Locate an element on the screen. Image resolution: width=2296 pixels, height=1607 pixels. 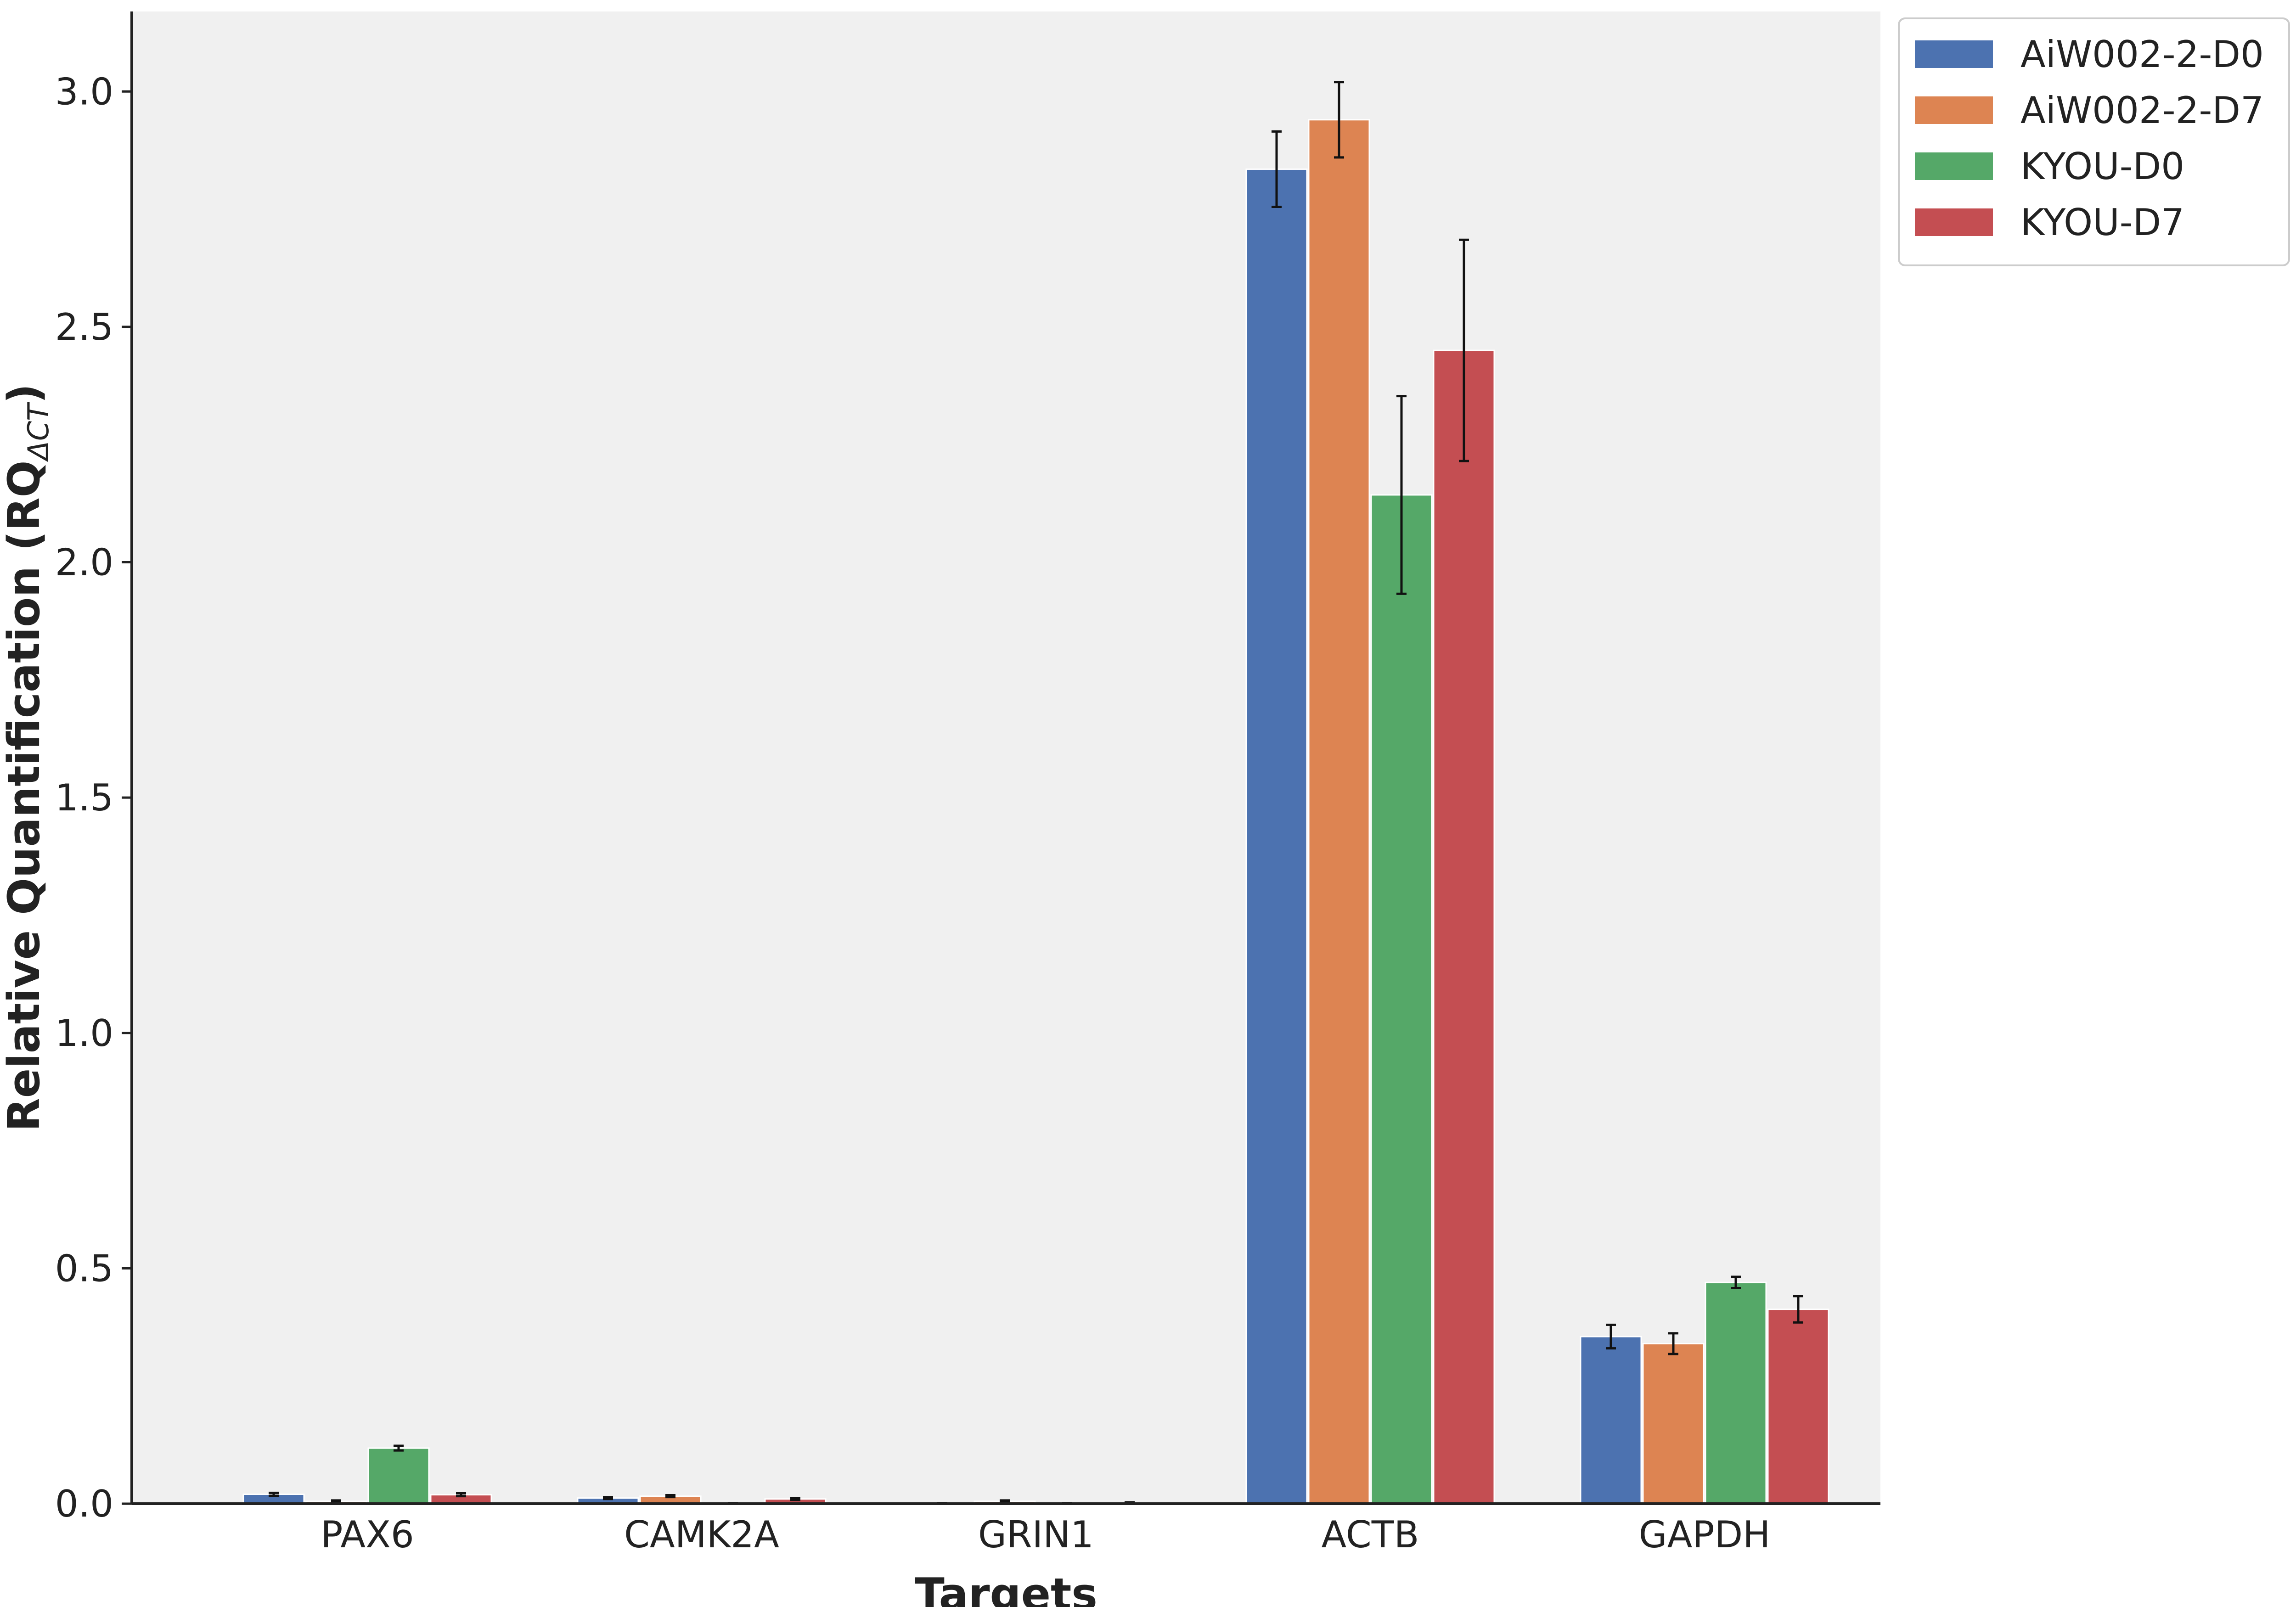
bar-gapdh-aiw002-2-d0 is located at coordinates (1611, 1420).